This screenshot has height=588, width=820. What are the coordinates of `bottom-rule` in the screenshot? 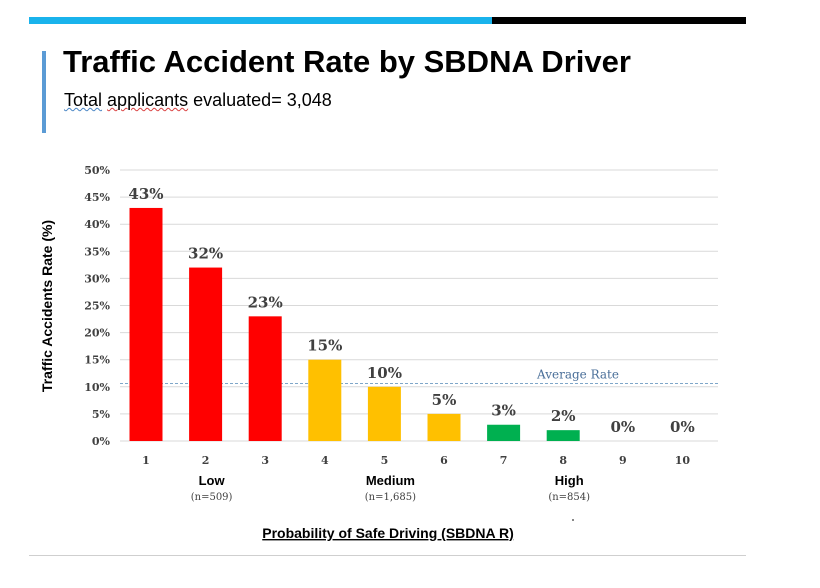 It's located at (387, 555).